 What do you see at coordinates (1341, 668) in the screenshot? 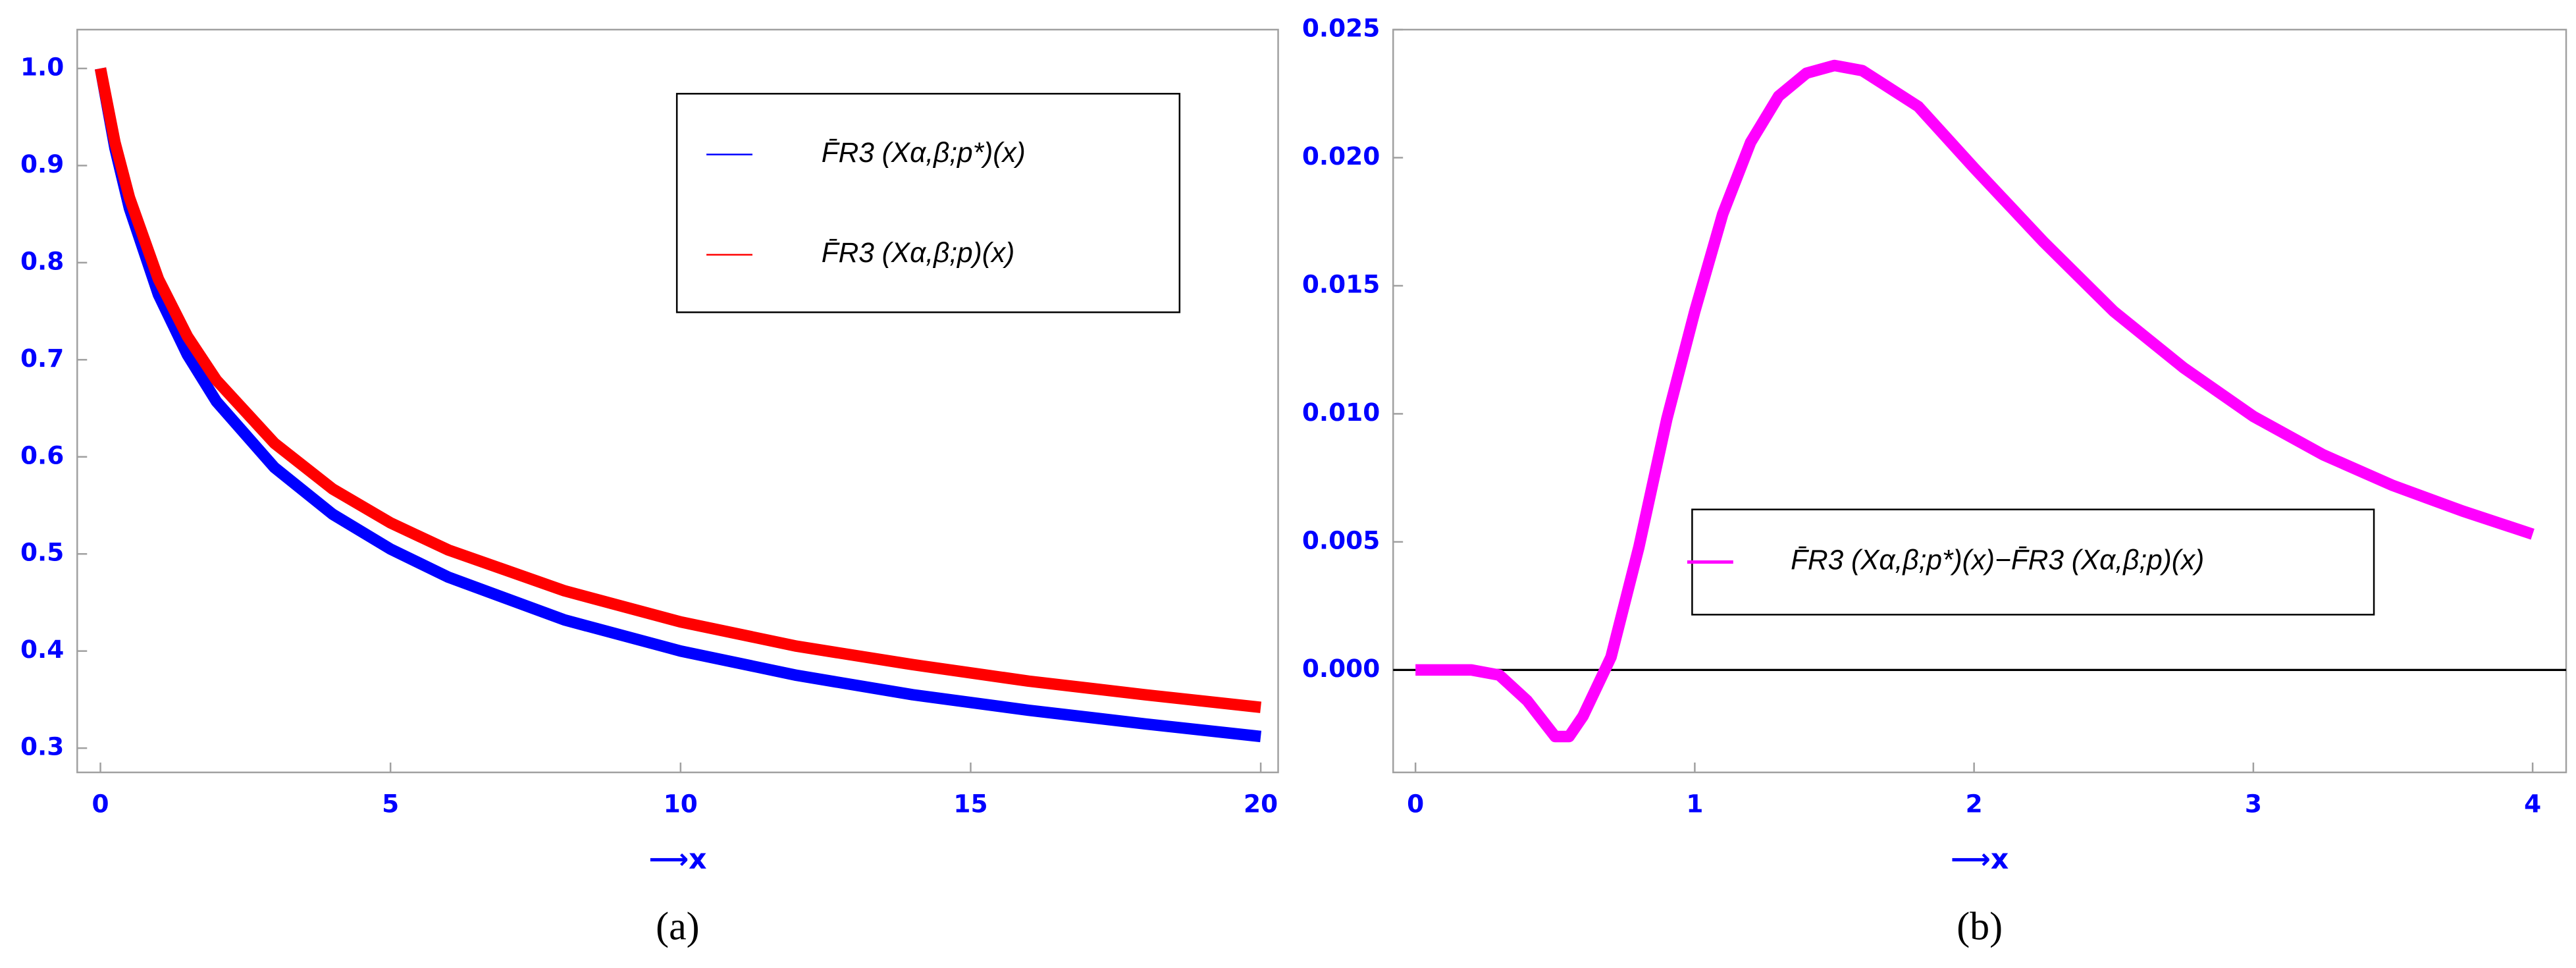
I see `y-tick-label: 0.000` at bounding box center [1341, 668].